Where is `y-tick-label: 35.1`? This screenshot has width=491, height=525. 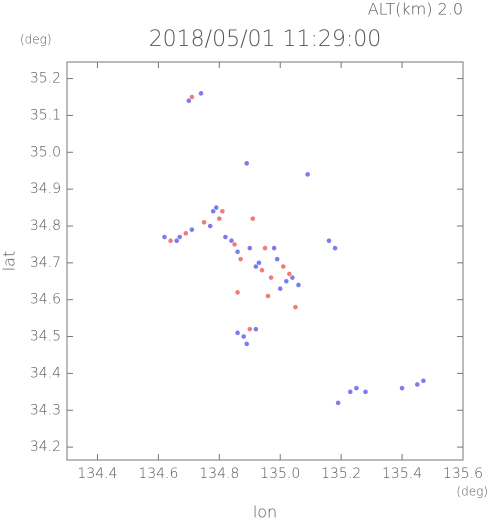 y-tick-label: 35.1 is located at coordinates (45, 115).